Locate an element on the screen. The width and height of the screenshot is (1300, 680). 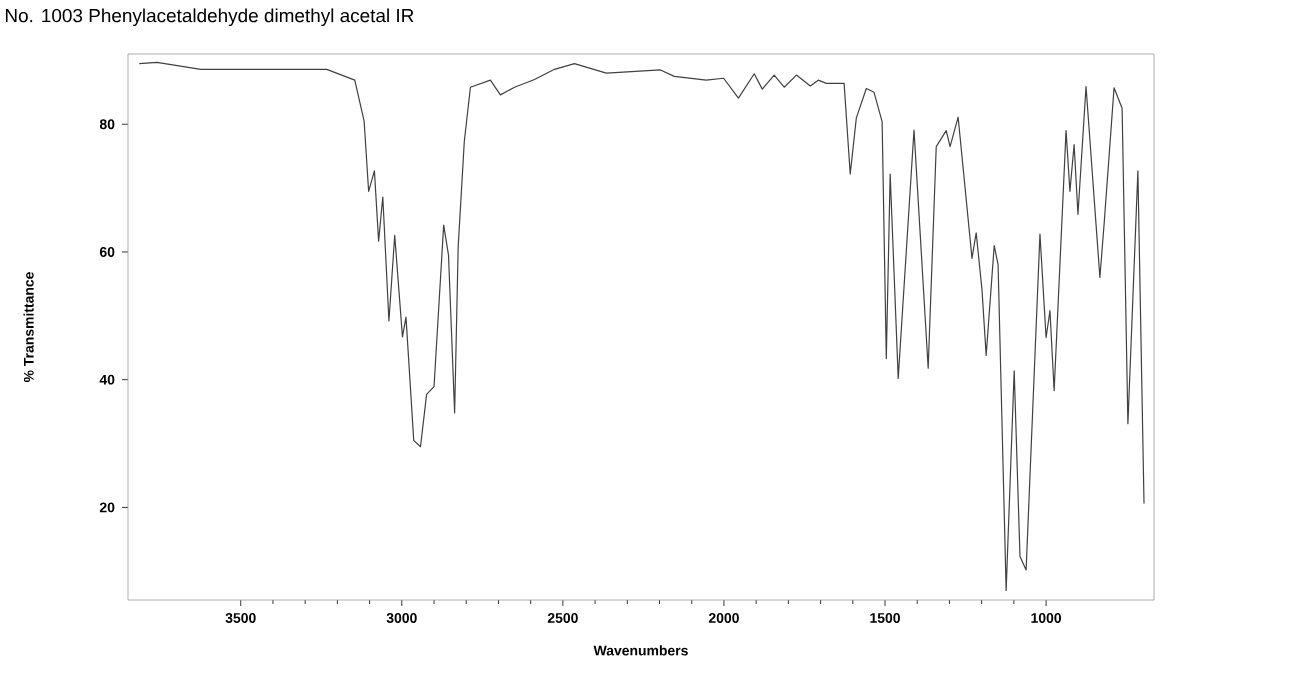
chart-title: No. 1003 Phenylacetaldehyde dimethyl acetal IR is located at coordinates (209, 17).